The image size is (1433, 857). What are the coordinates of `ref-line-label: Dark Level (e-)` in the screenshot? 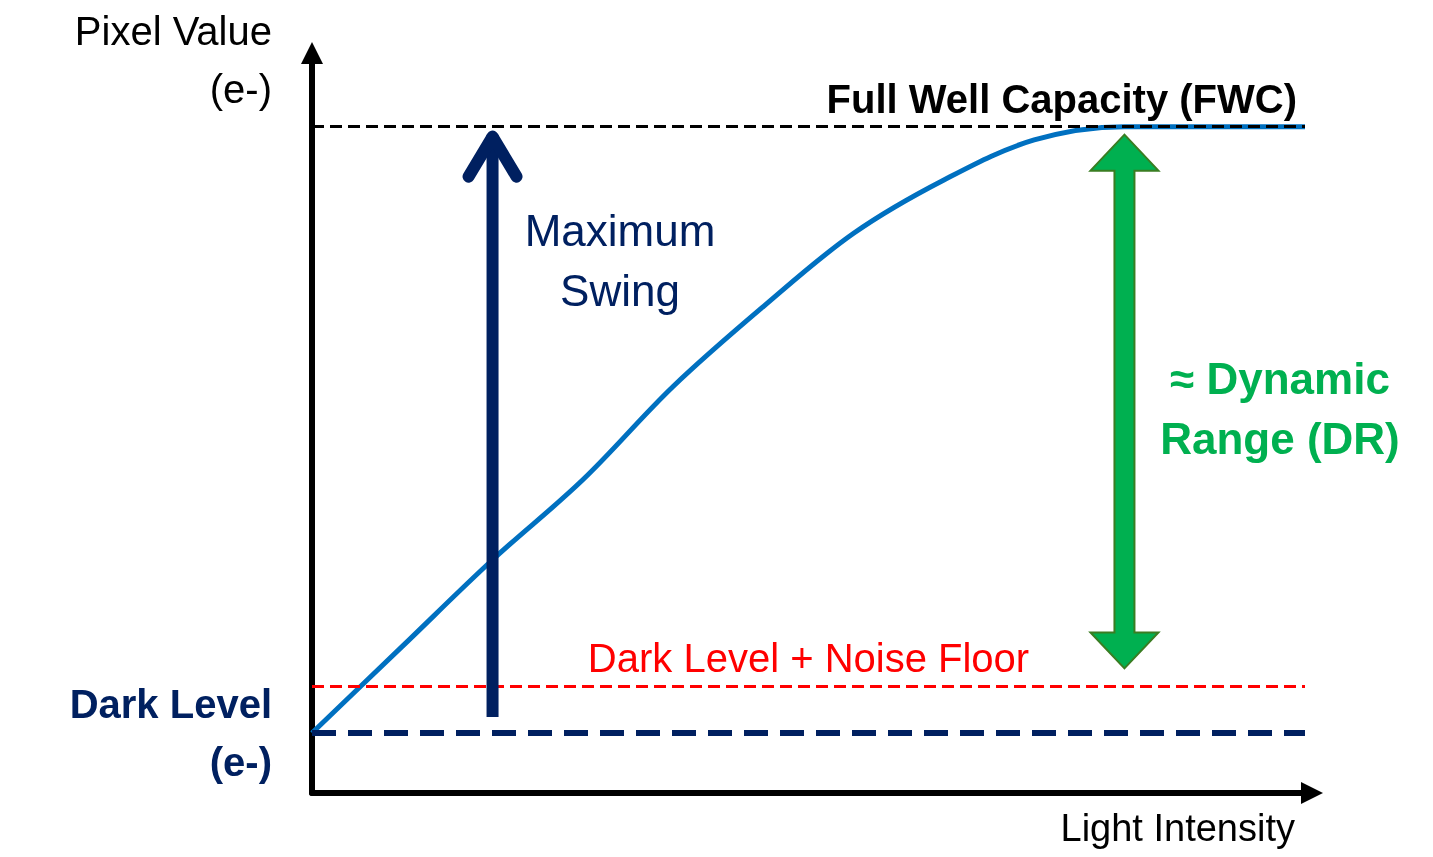 It's located at (170, 733).